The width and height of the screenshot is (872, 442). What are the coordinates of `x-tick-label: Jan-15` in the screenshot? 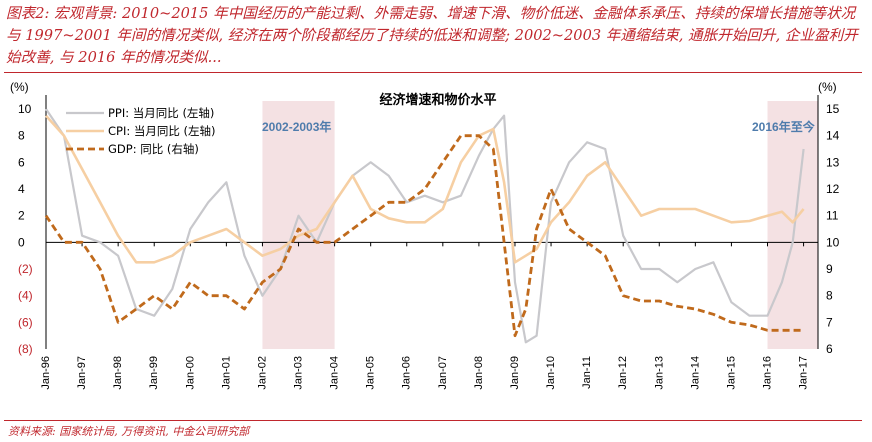 It's located at (731, 373).